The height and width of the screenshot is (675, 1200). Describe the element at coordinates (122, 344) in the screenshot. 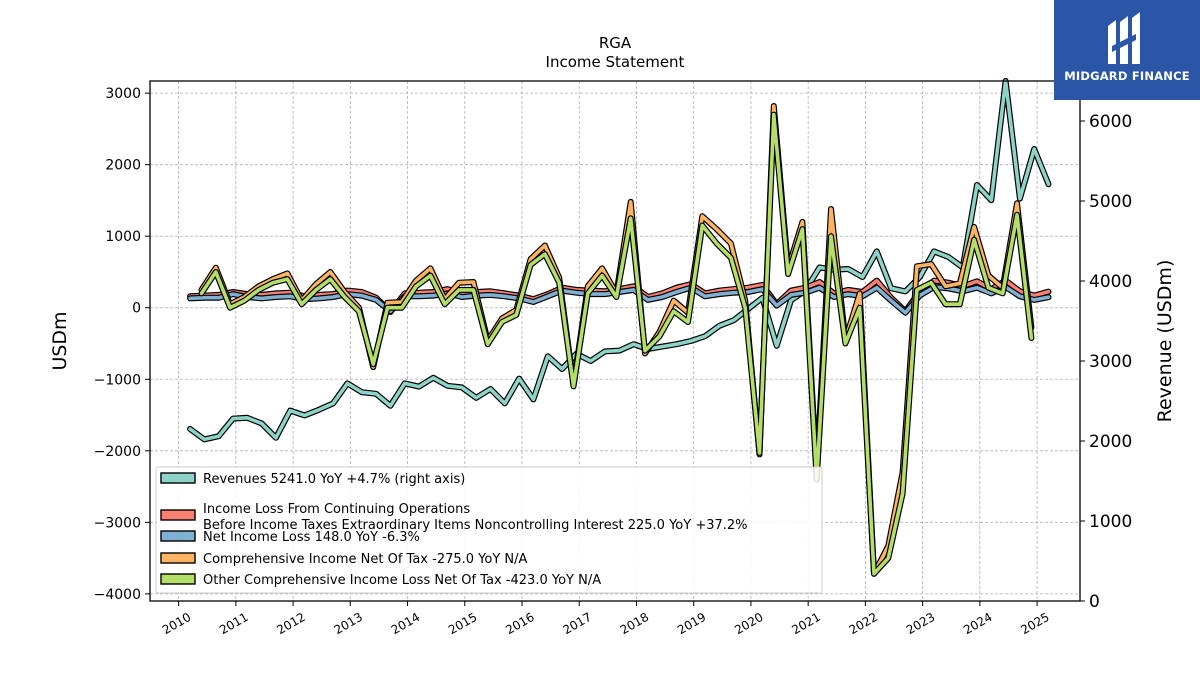

I see `y-axis-left: −4000 −3000 −2000 −1000 0 1000 2000 3000` at that location.